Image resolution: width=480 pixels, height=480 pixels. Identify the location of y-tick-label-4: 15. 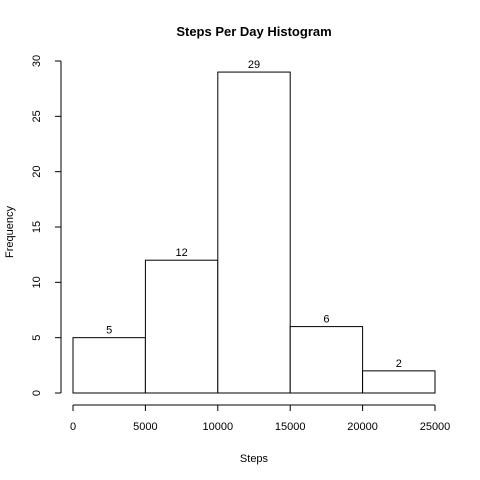
(37, 227).